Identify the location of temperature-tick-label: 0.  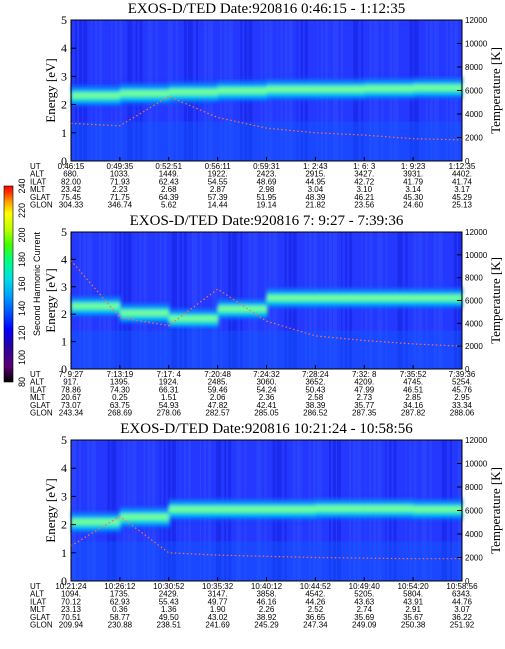
(467, 581).